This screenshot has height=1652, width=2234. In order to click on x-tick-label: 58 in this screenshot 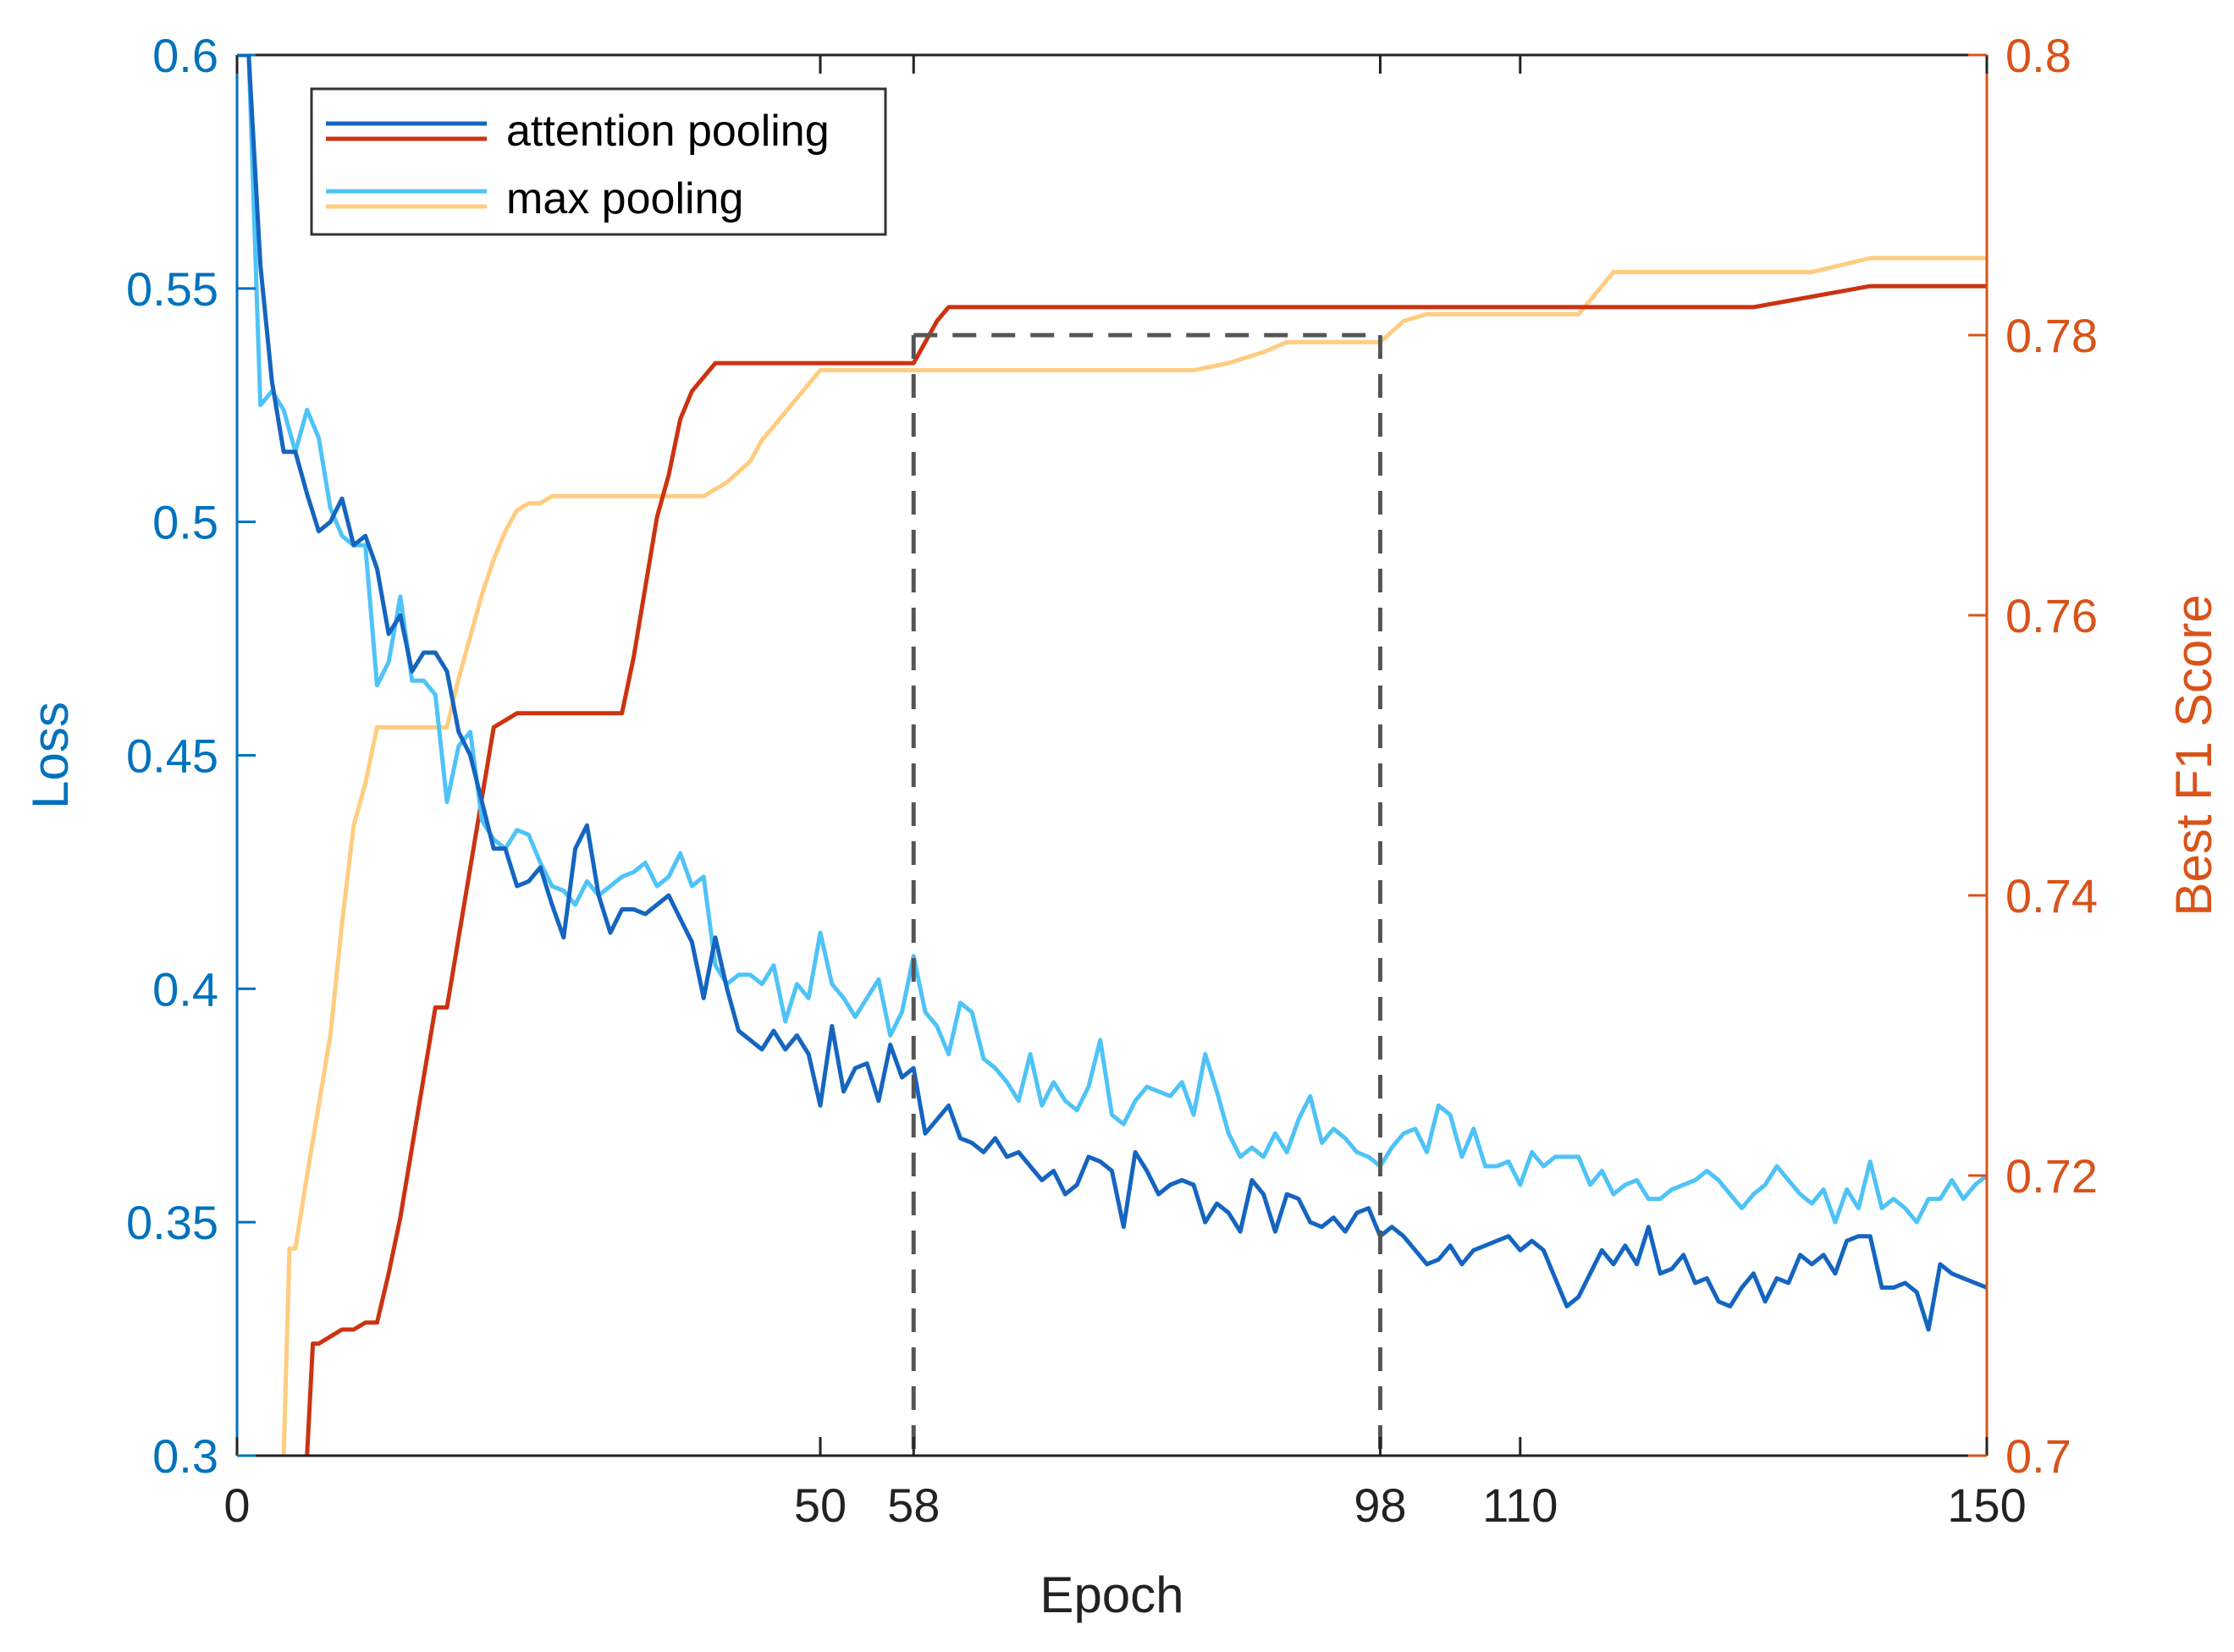, I will do `click(914, 1505)`.